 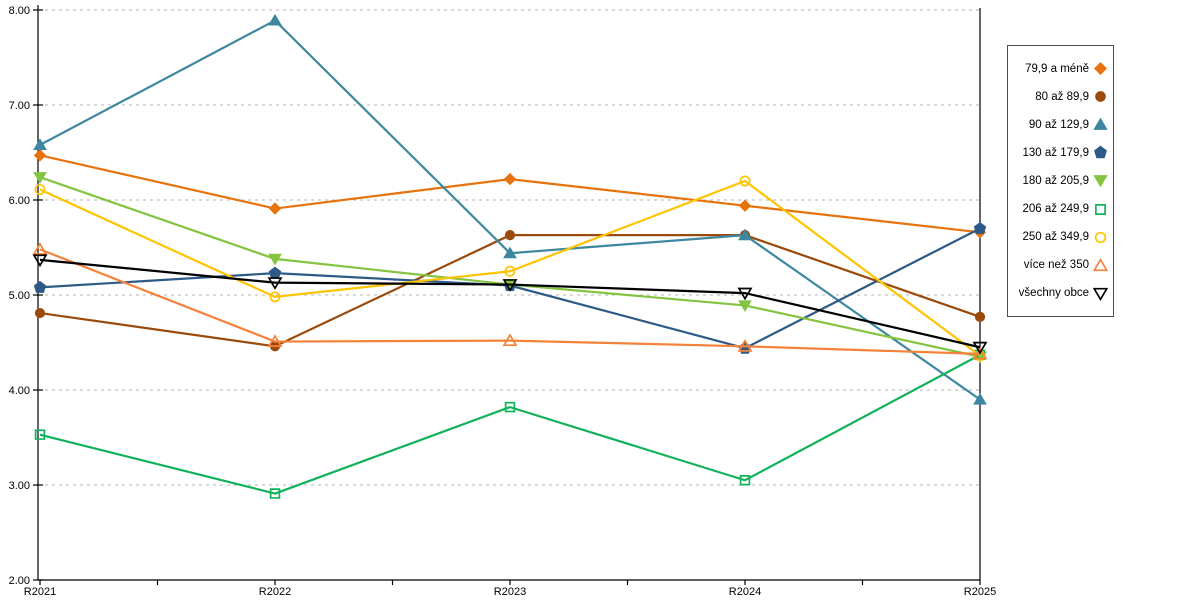 I want to click on x-axis-ticks: R2021 R2022 R2023 R2024 R2025, so click(x=510, y=589).